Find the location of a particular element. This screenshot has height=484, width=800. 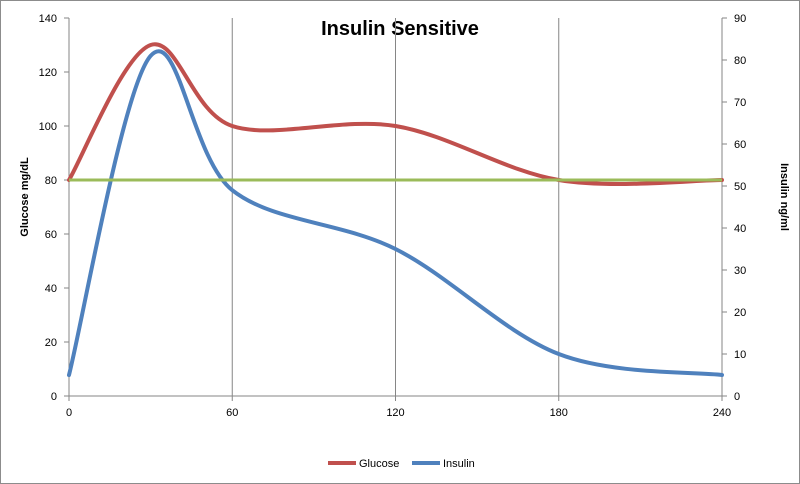

y2-tick-label-60: 60 is located at coordinates (740, 145).